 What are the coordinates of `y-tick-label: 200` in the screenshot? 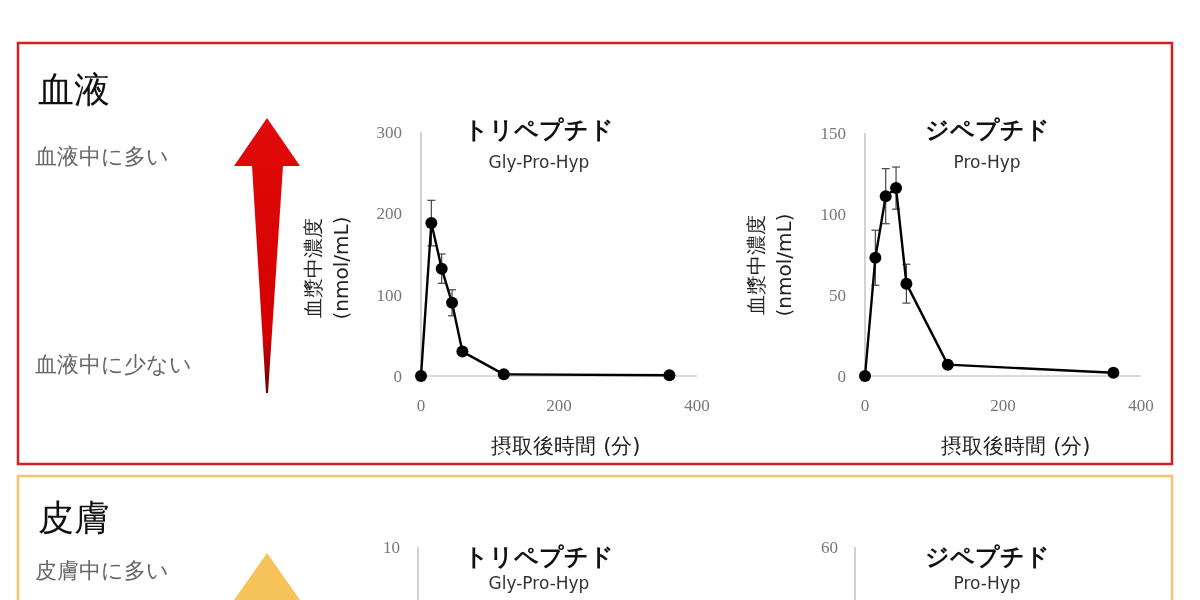 It's located at (389, 214).